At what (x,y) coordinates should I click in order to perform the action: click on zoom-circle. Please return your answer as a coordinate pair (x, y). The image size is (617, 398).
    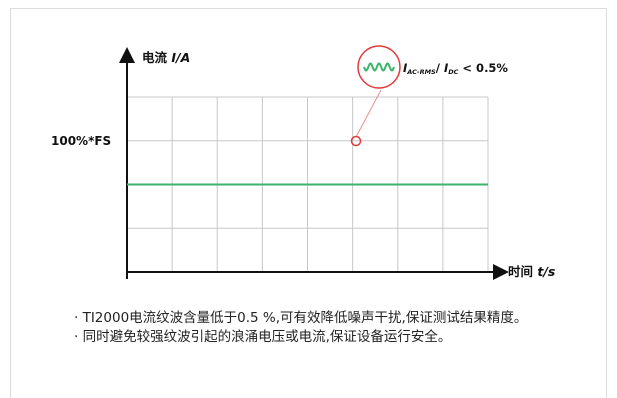
    Looking at the image, I should click on (379, 67).